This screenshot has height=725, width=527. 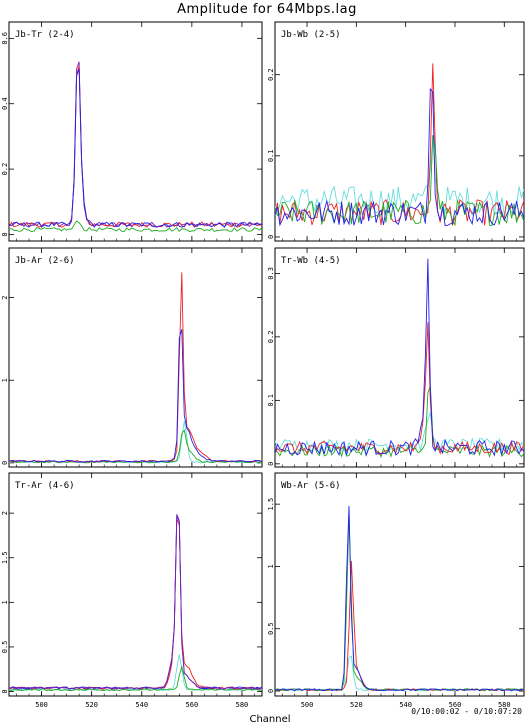 What do you see at coordinates (45, 486) in the screenshot?
I see `panel-label: Tr-Ar (4-6)` at bounding box center [45, 486].